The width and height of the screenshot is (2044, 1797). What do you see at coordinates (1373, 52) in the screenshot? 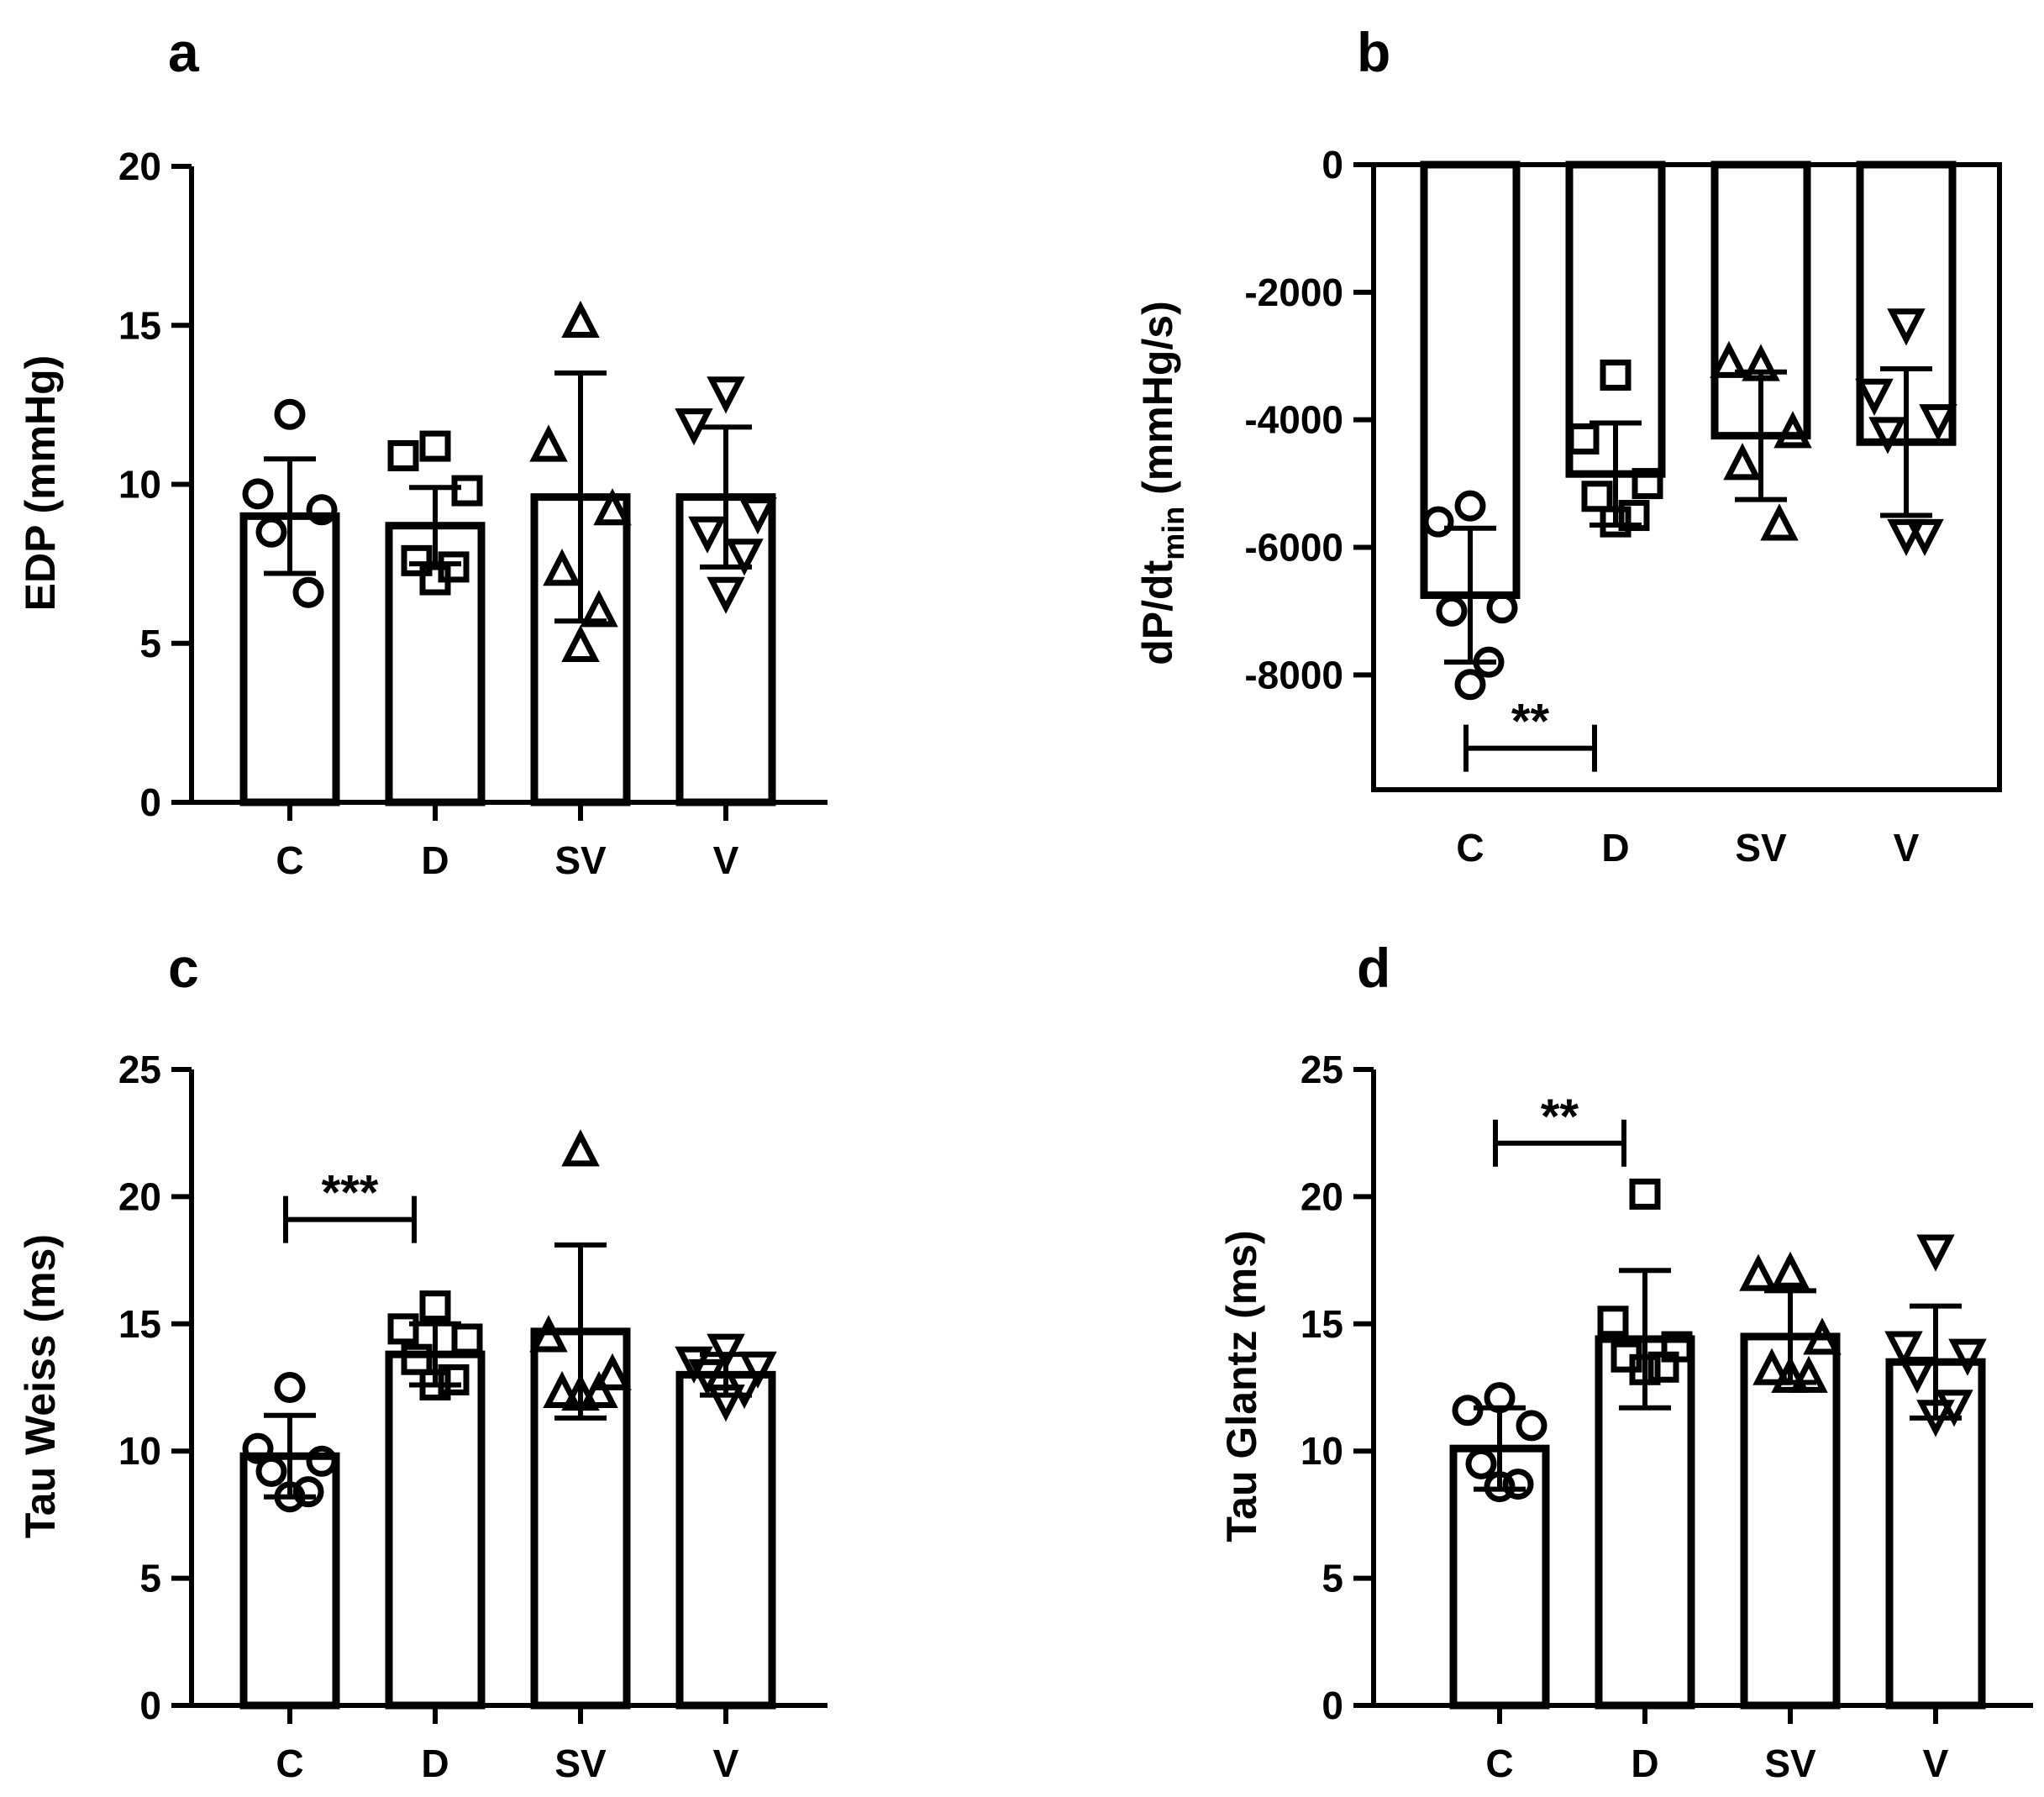
I see `panel-letter: b` at bounding box center [1373, 52].